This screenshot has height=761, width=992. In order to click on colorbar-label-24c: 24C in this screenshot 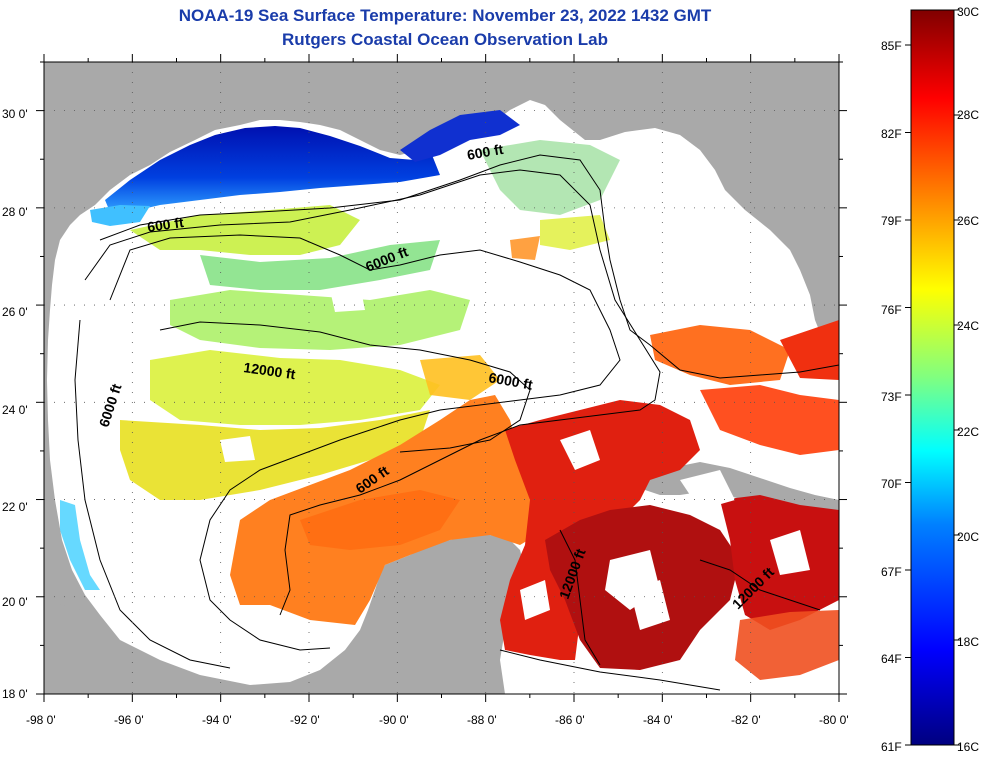, I will do `click(968, 326)`.